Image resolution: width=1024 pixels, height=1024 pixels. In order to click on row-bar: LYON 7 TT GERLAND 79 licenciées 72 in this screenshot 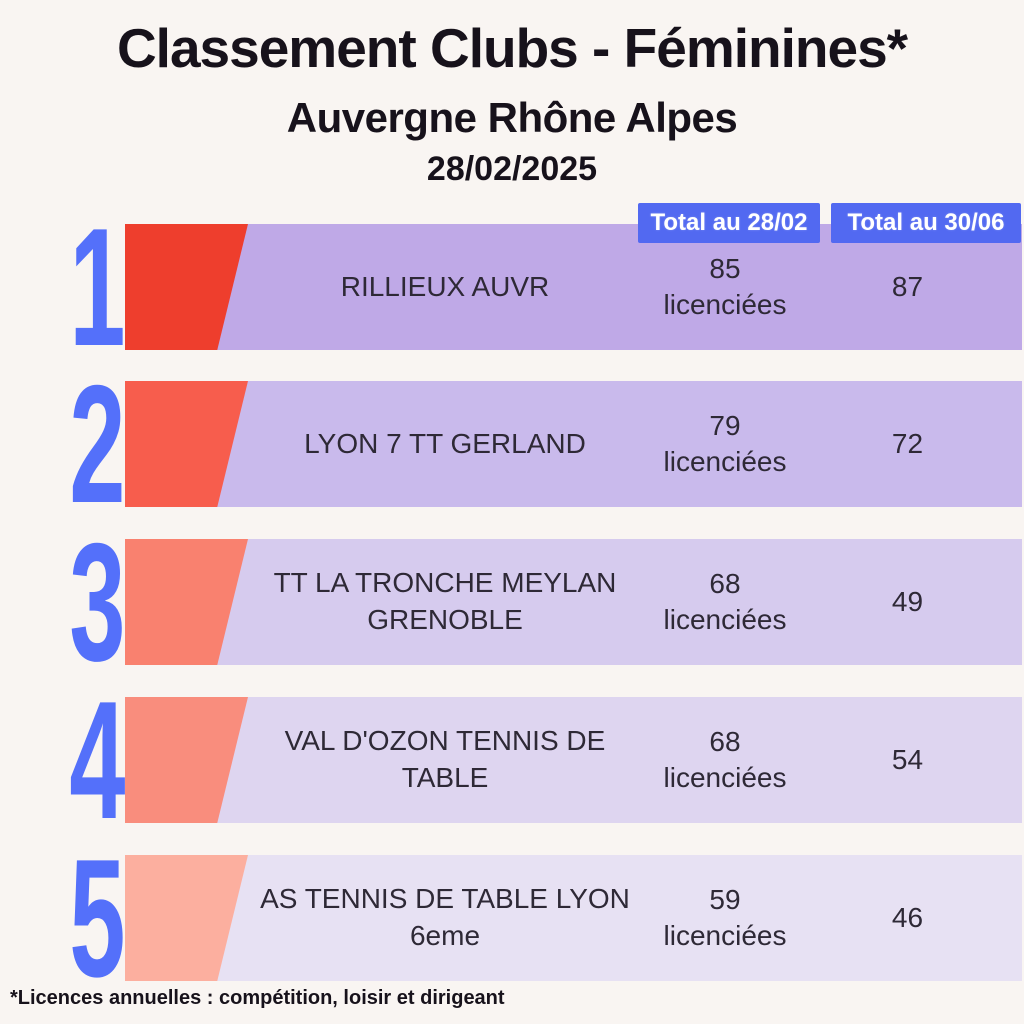, I will do `click(573, 444)`.